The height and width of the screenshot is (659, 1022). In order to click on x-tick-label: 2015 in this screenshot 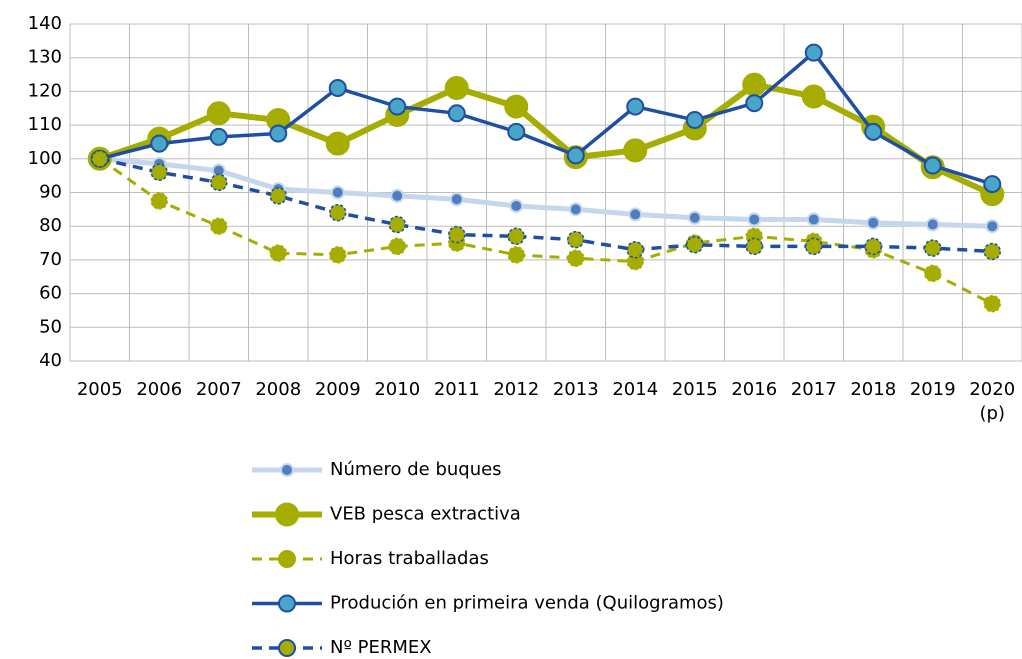, I will do `click(694, 389)`.